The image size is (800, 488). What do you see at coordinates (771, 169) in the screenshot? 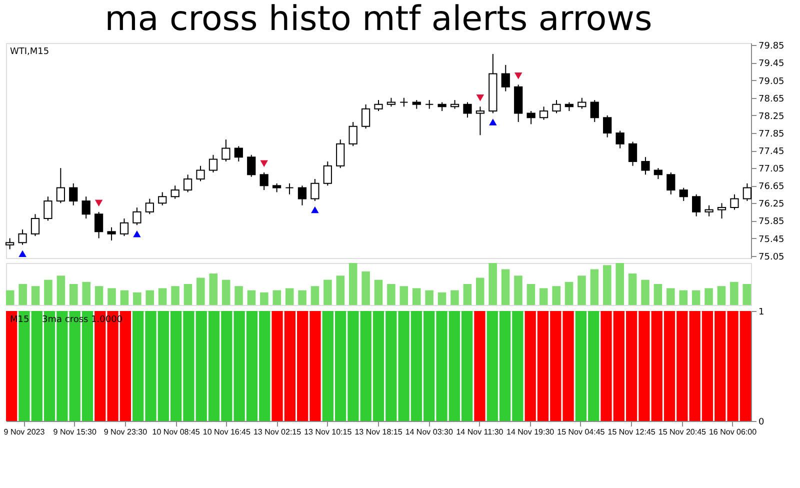
I see `y-tick-label: 77.05` at bounding box center [771, 169].